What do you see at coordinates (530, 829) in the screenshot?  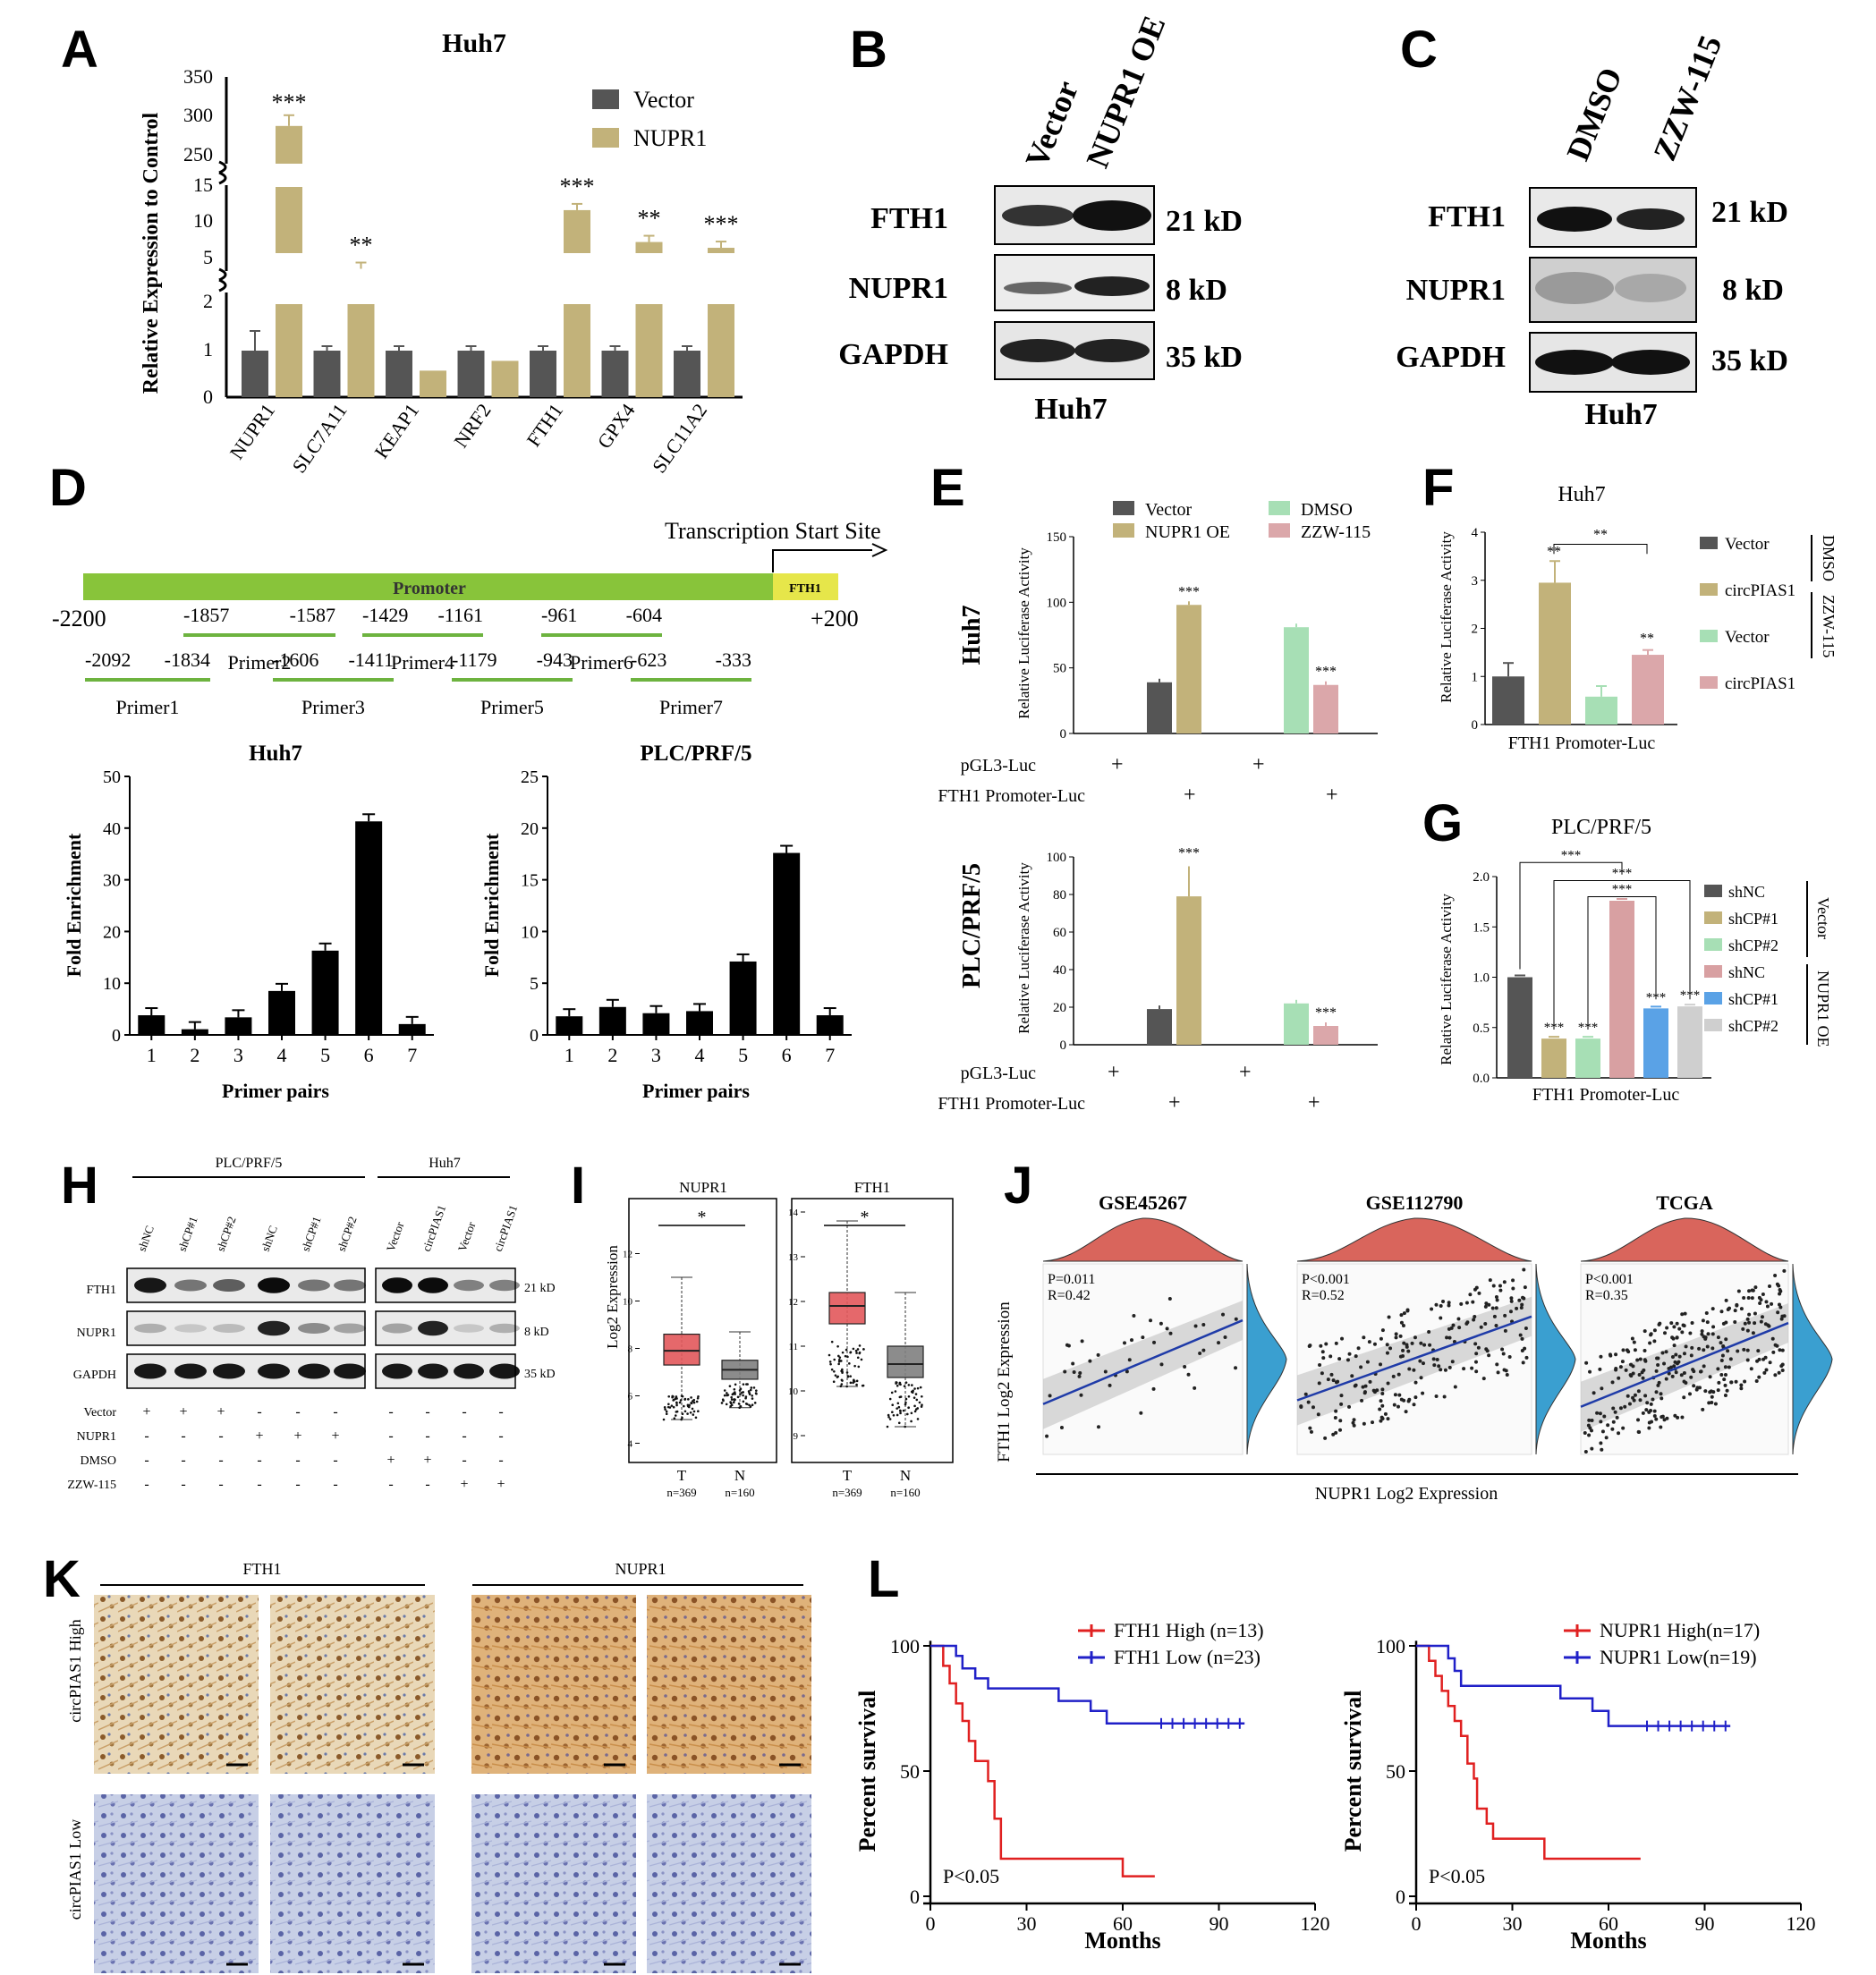 I see `panel-d-plc-ytick: 20` at bounding box center [530, 829].